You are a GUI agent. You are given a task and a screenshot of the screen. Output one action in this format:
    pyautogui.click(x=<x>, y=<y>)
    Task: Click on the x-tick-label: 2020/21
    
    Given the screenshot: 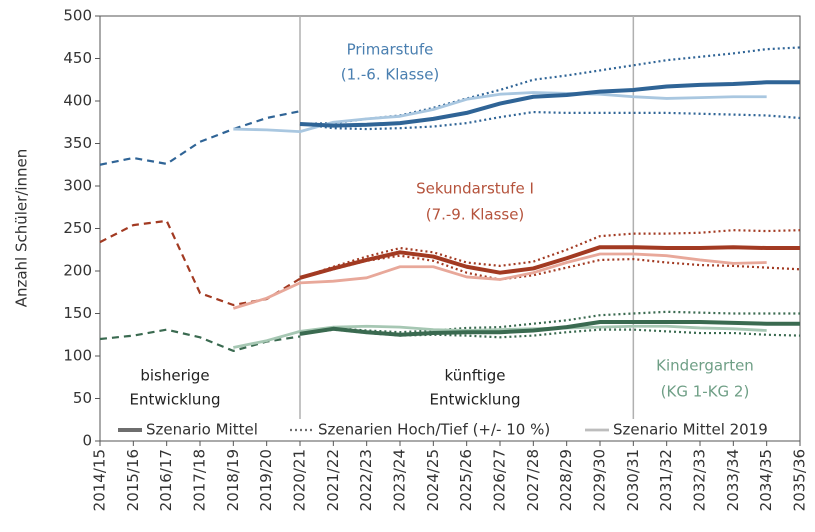 What is the action you would take?
    pyautogui.click(x=300, y=480)
    